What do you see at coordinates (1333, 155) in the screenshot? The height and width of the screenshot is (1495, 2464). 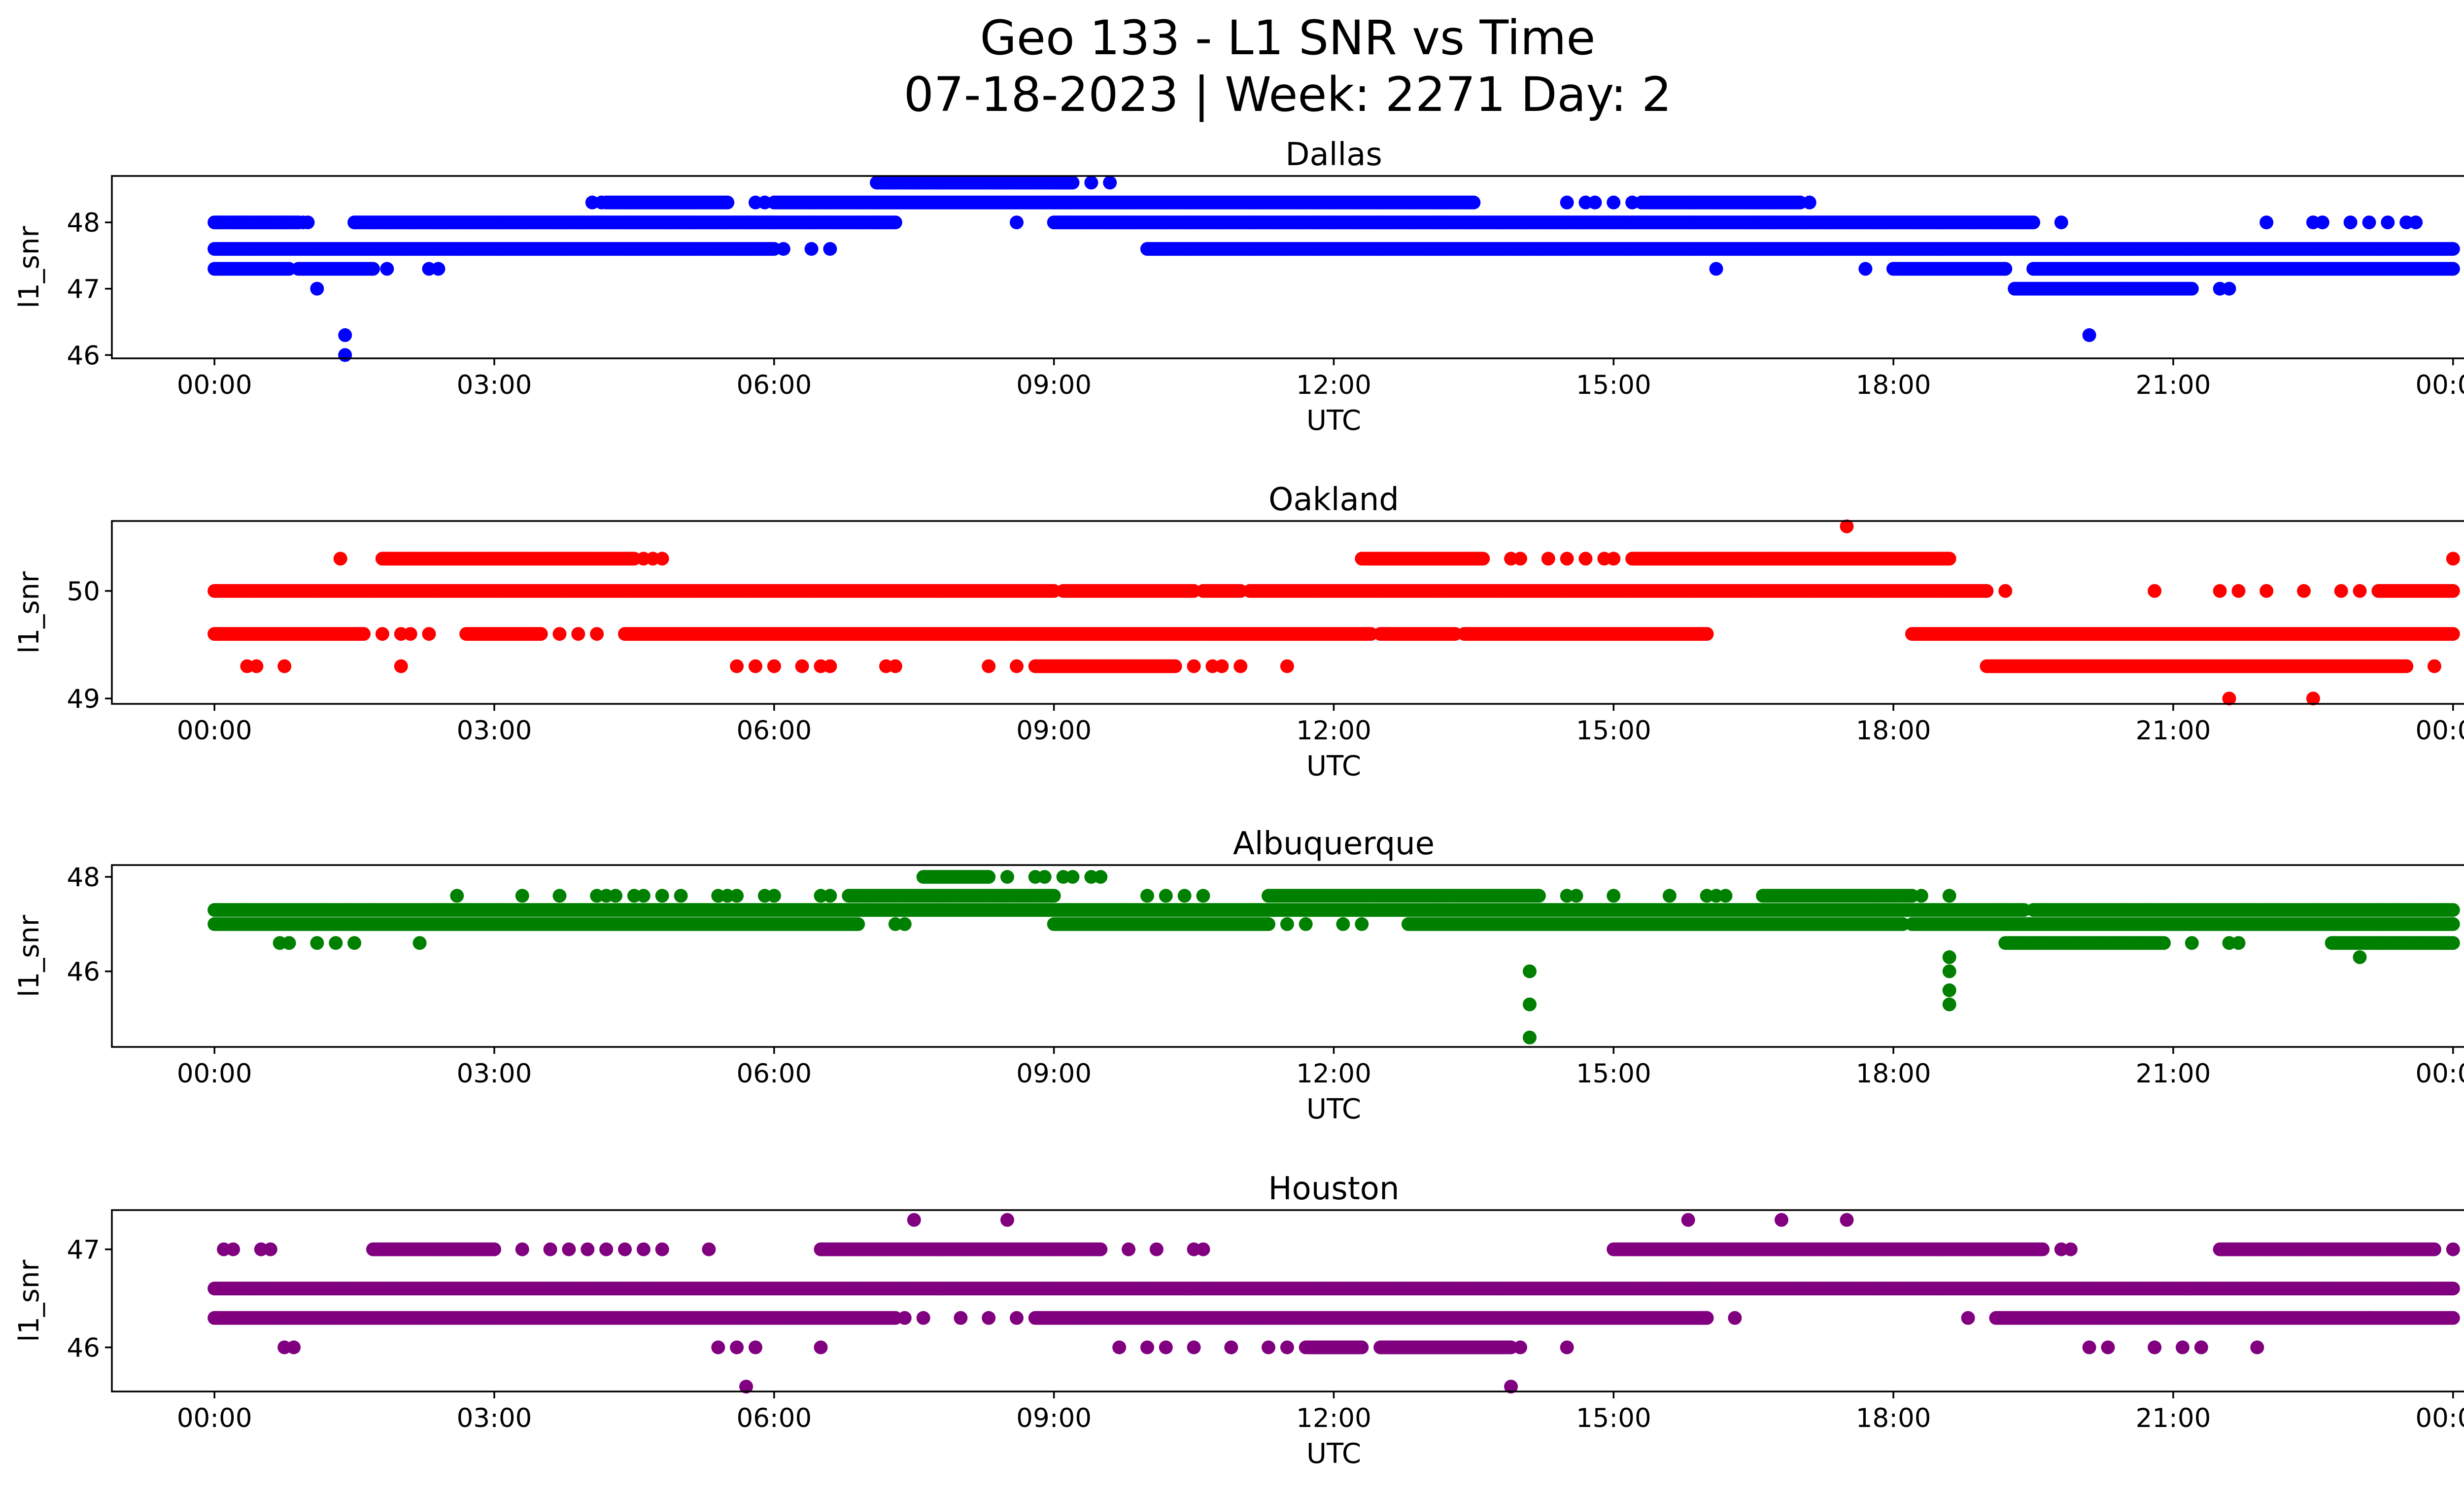 I see `panel-title: Dallas` at bounding box center [1333, 155].